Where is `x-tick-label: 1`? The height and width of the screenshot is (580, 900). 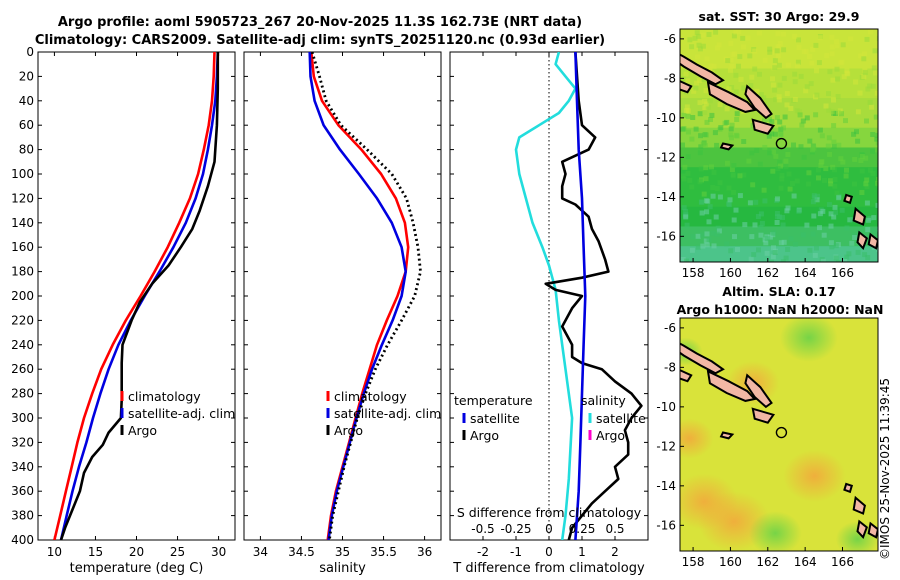
x-tick-label: 1 is located at coordinates (582, 552).